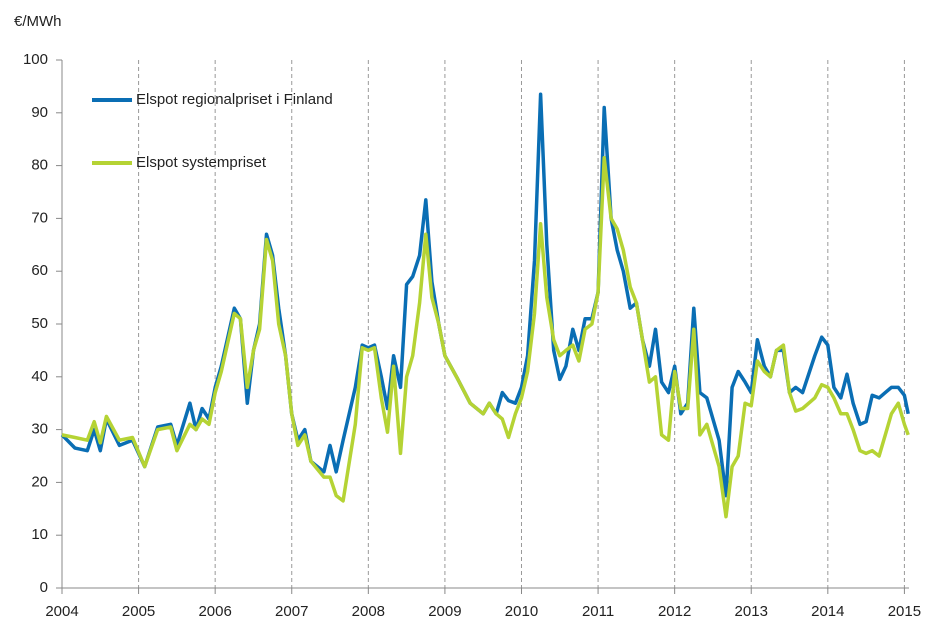  I want to click on x-tick-label: 2014, so click(827, 611).